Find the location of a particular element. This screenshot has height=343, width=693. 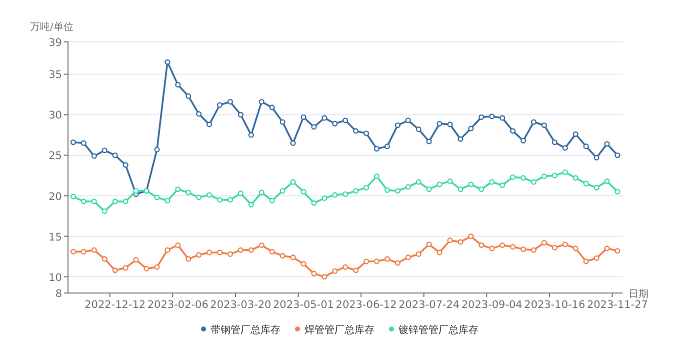

x-tick-label: 2023-11-27 is located at coordinates (617, 305).